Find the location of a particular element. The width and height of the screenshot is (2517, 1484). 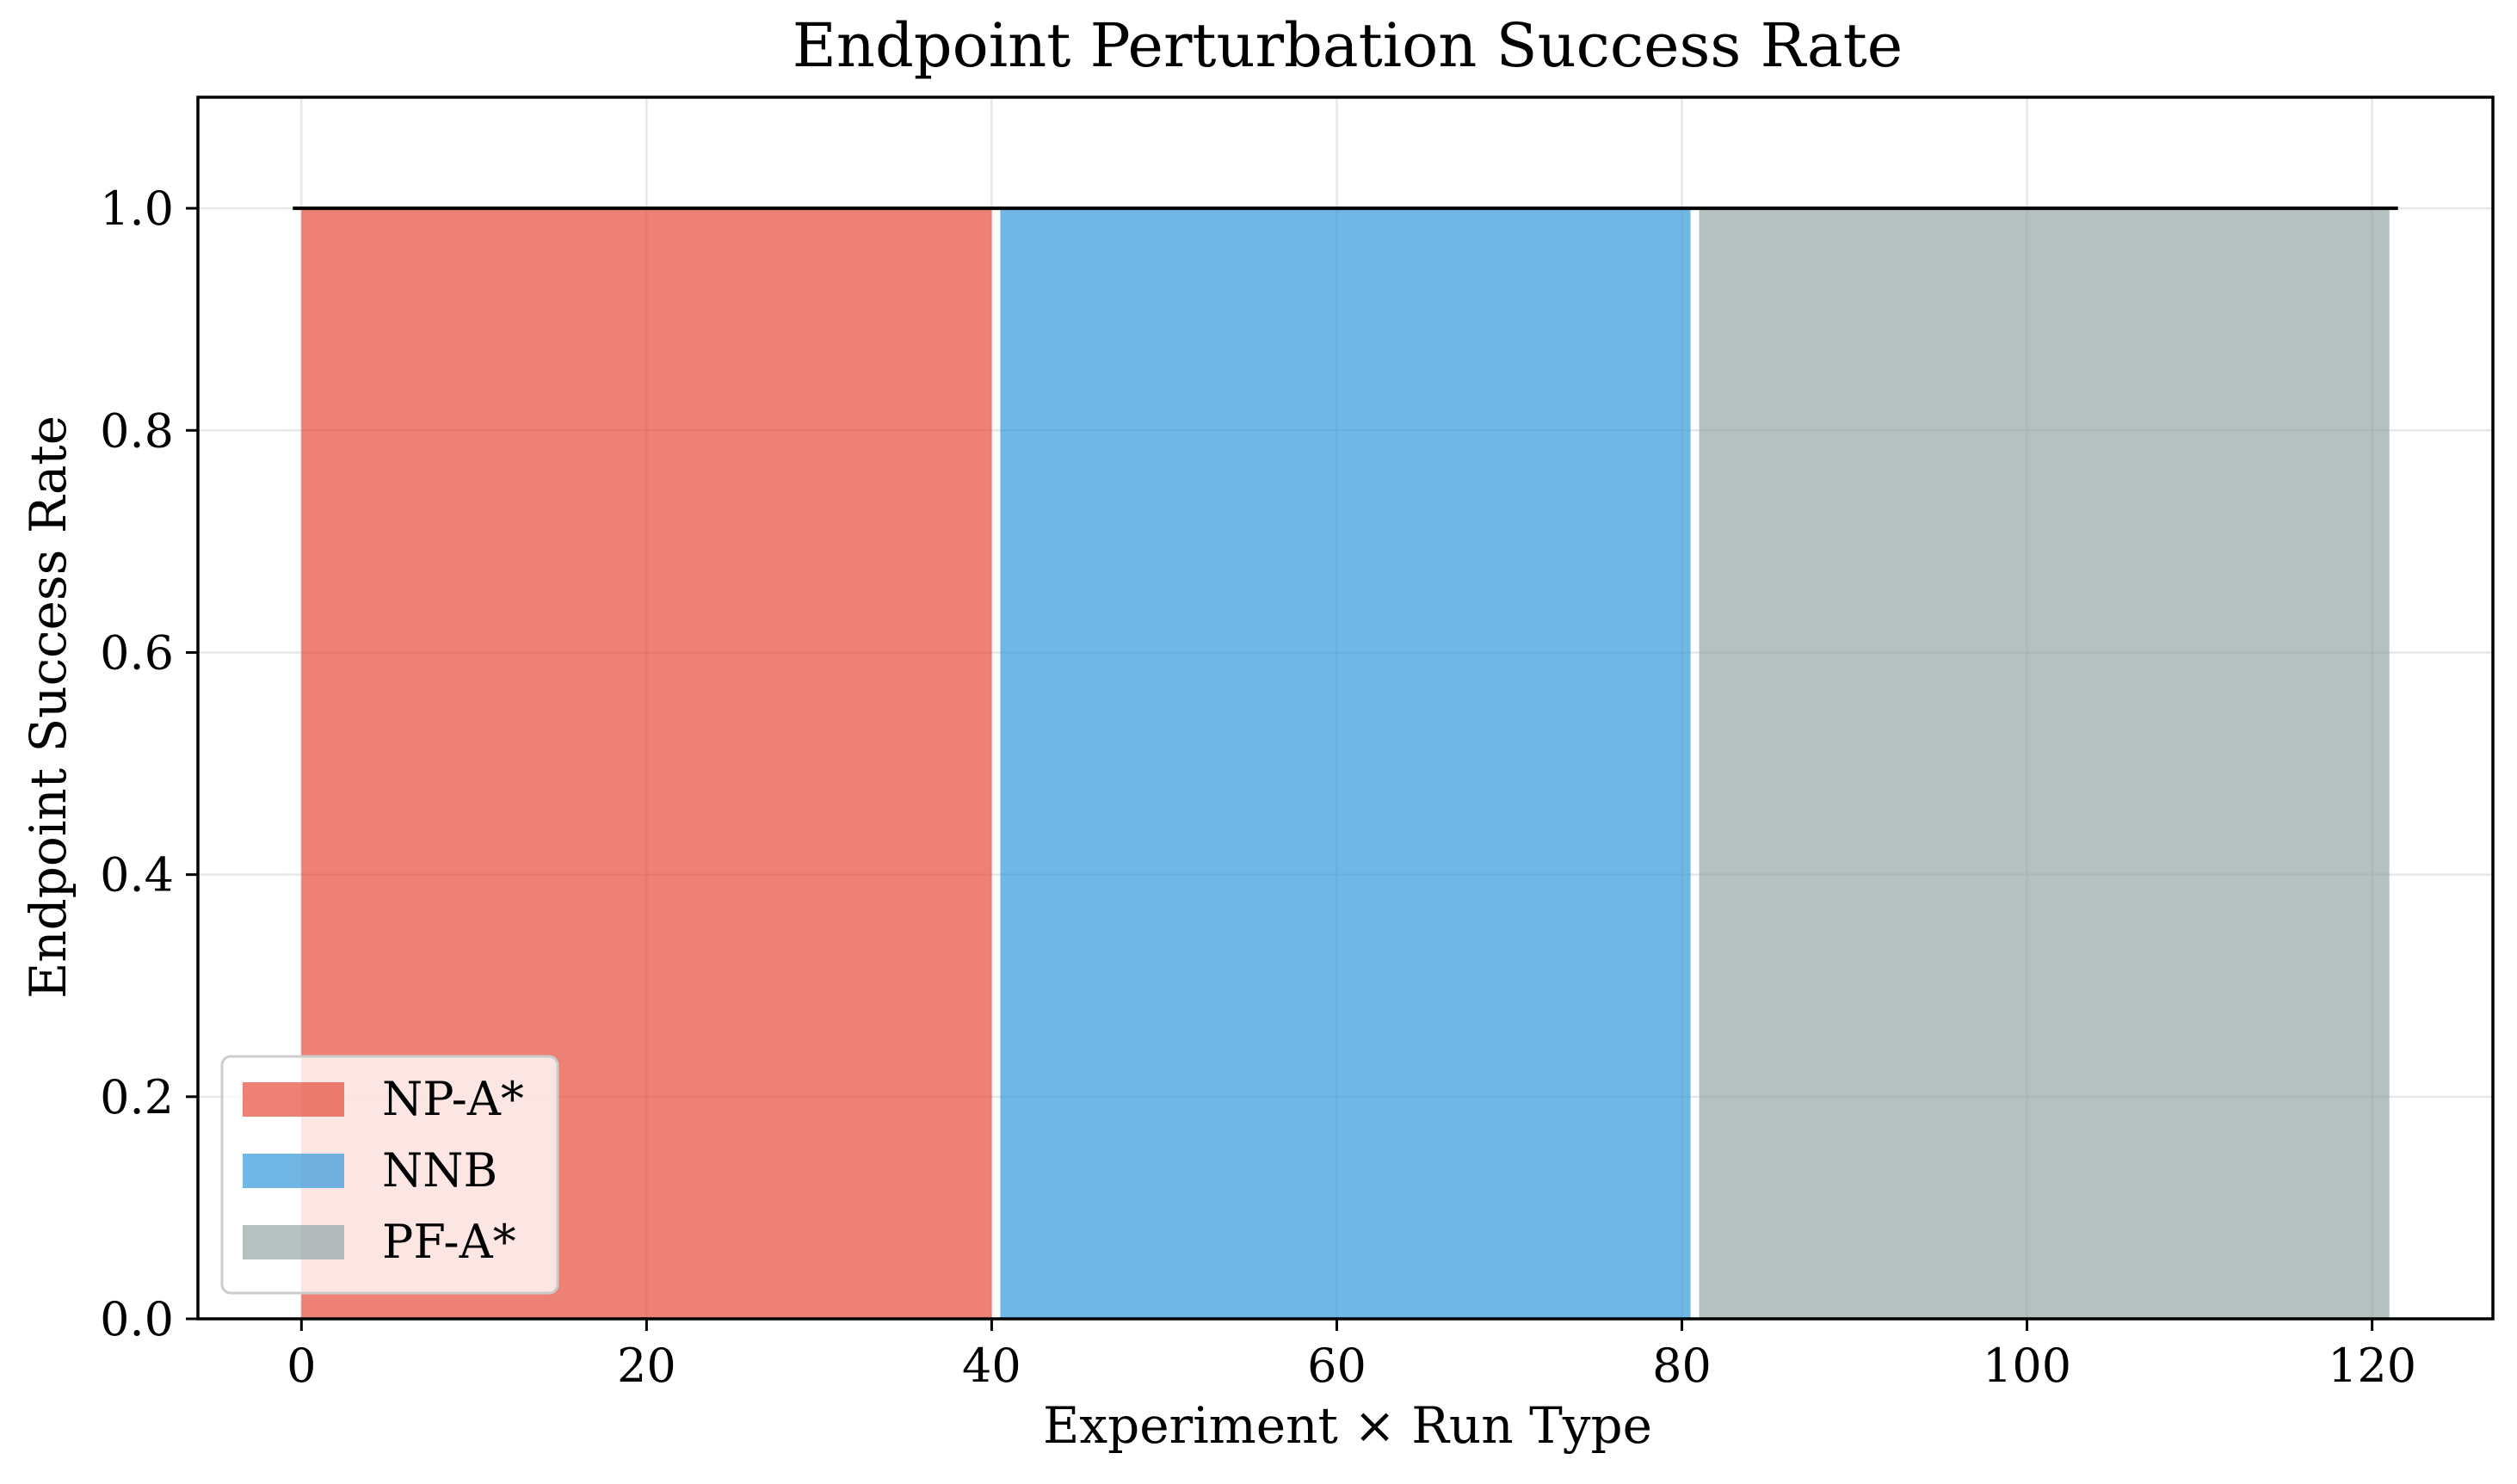

legend-label: NP-A* is located at coordinates (453, 1099).